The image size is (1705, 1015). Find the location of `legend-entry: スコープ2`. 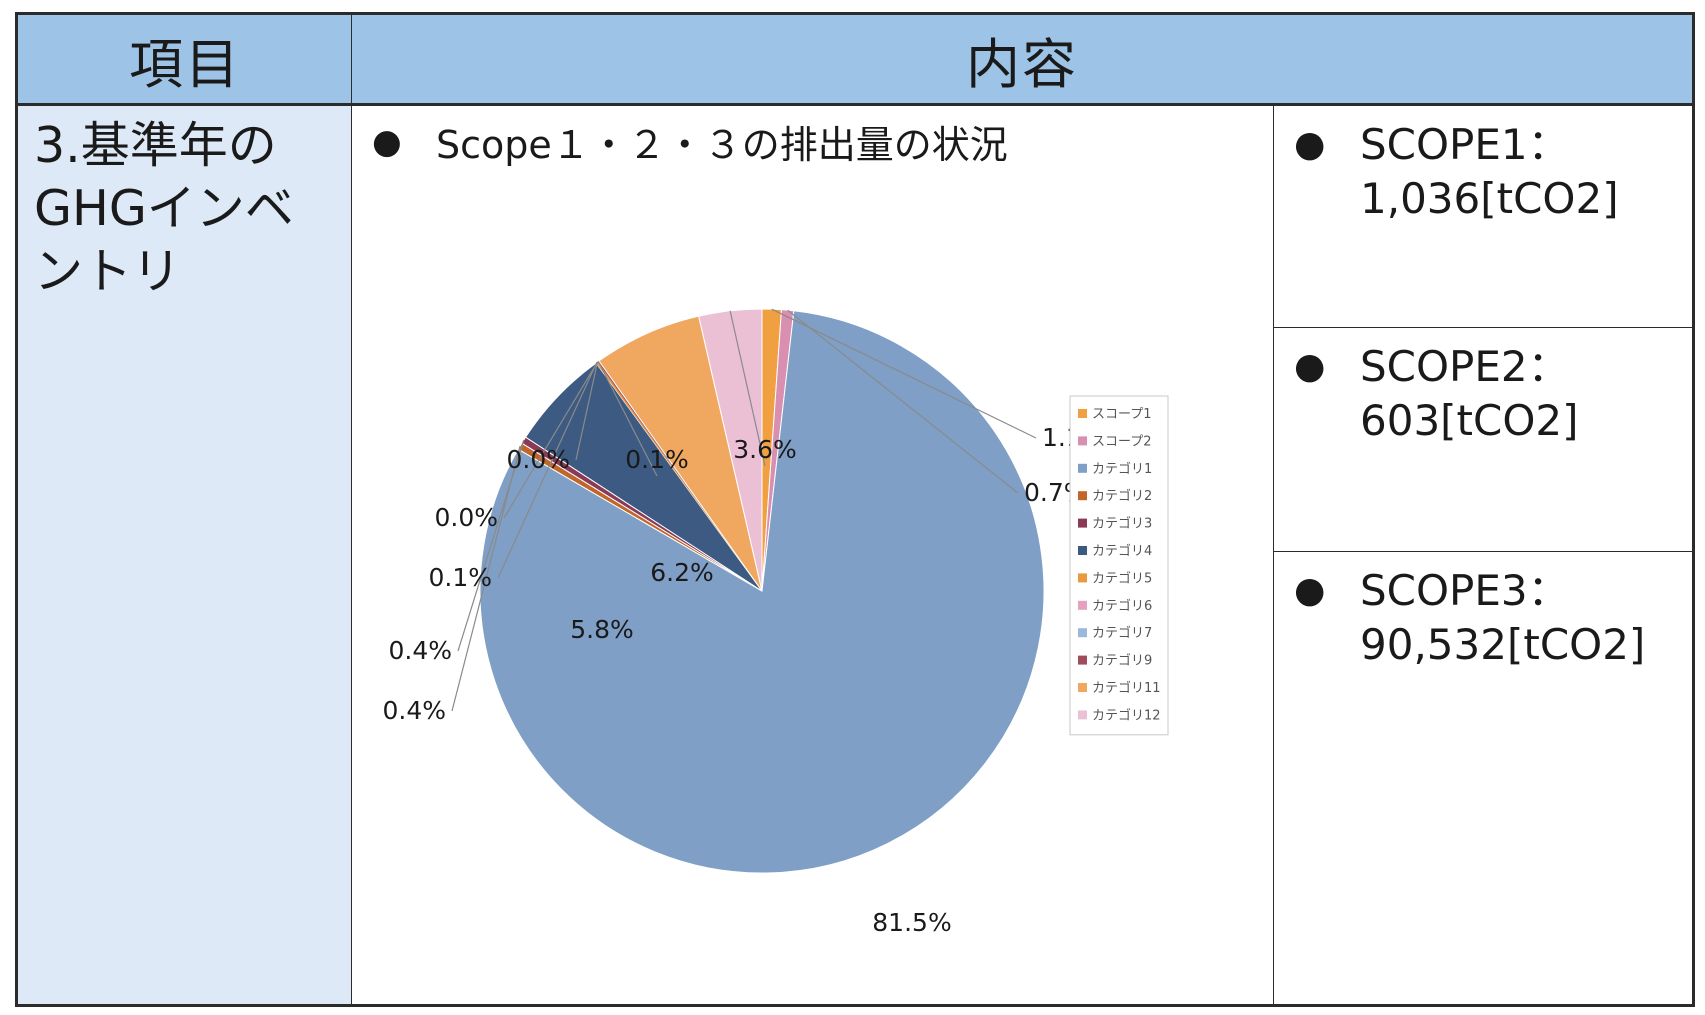

legend-entry: スコープ2 is located at coordinates (1122, 441).